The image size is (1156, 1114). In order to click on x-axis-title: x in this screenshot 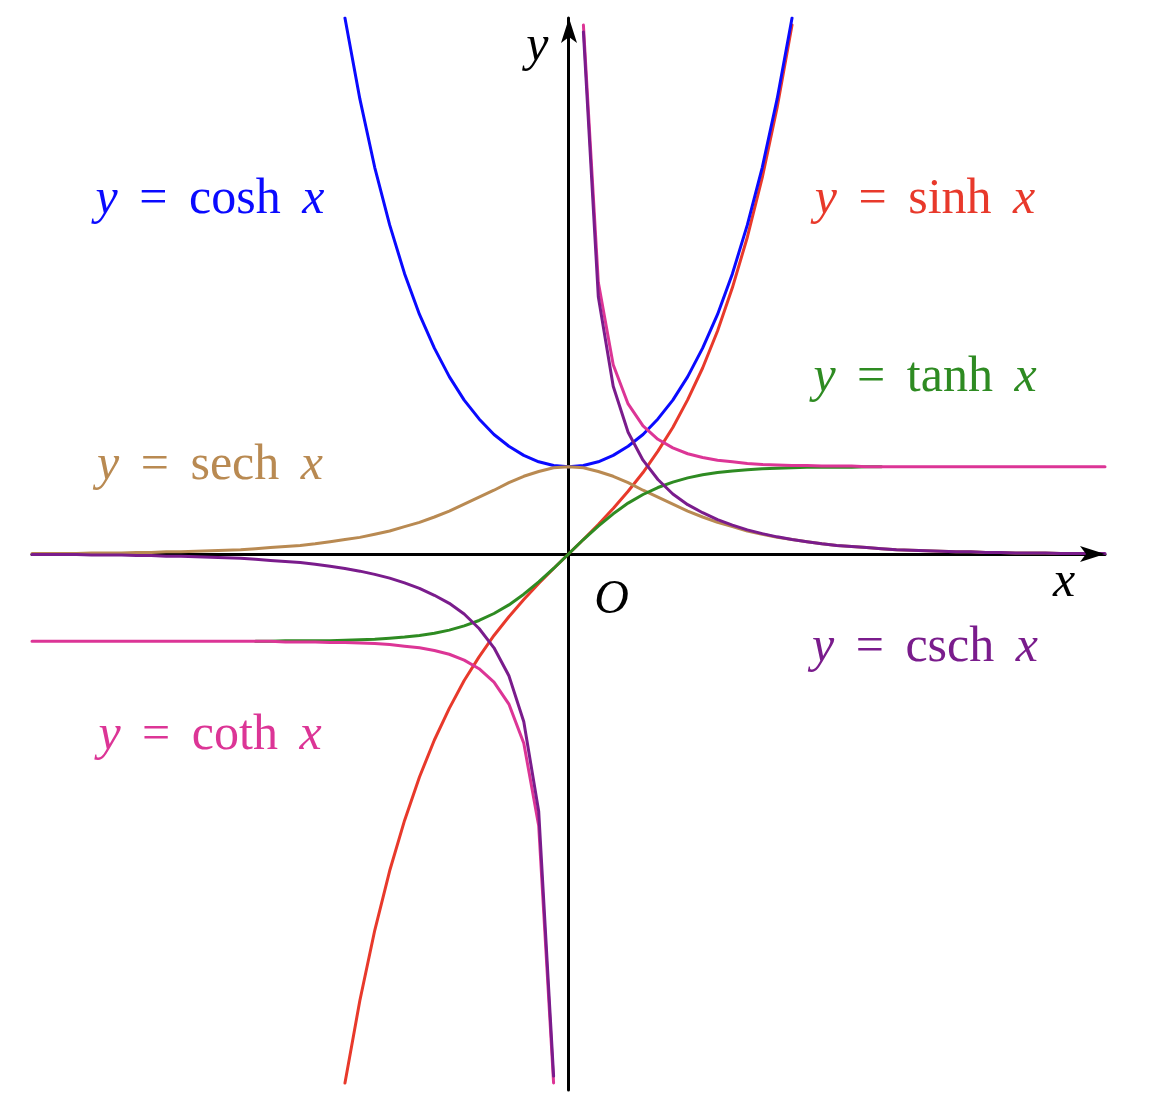, I will do `click(1064, 579)`.